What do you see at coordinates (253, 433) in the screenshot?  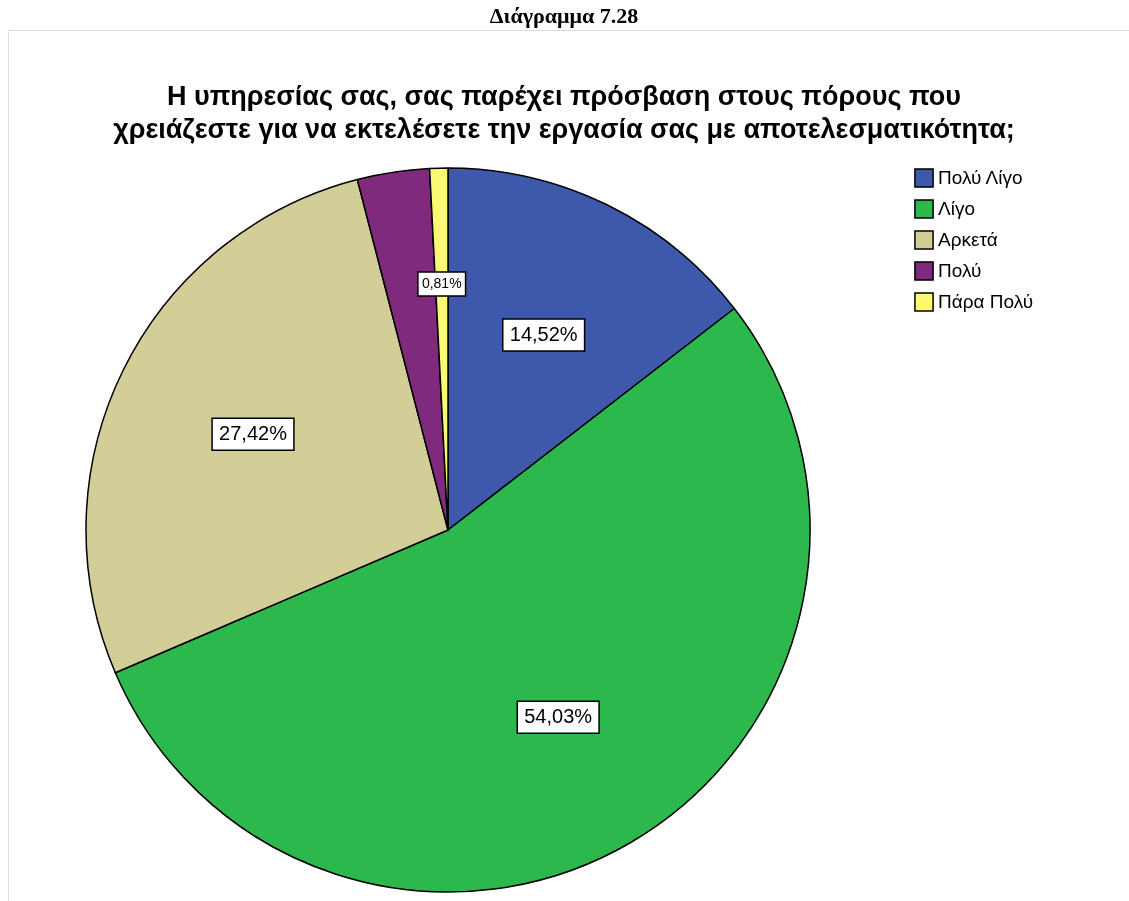 I see `data-label: 27,42%` at bounding box center [253, 433].